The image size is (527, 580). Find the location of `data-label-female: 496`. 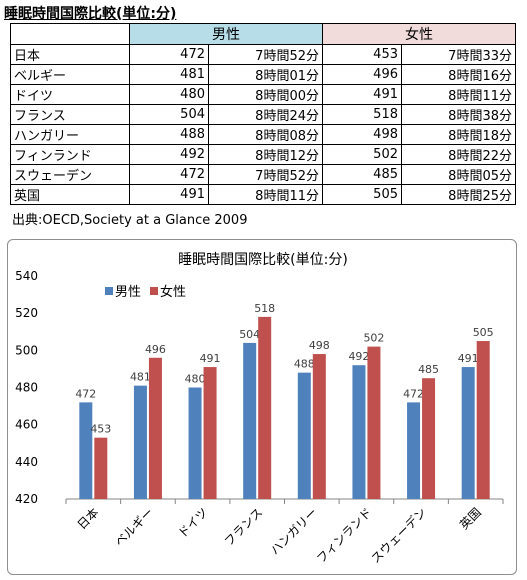

data-label-female: 496 is located at coordinates (155, 349).